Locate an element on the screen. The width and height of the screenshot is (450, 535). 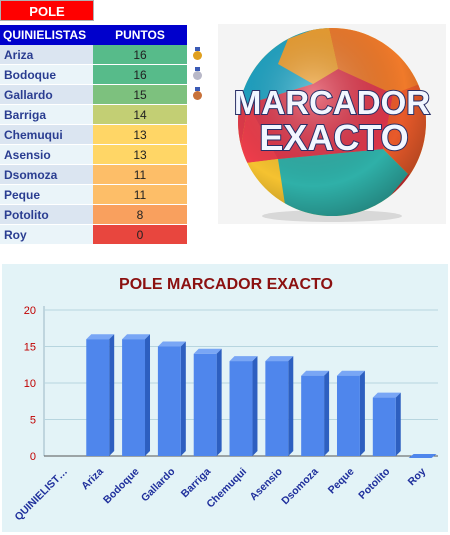
table-row: Bodoque 16 is located at coordinates (103, 74).